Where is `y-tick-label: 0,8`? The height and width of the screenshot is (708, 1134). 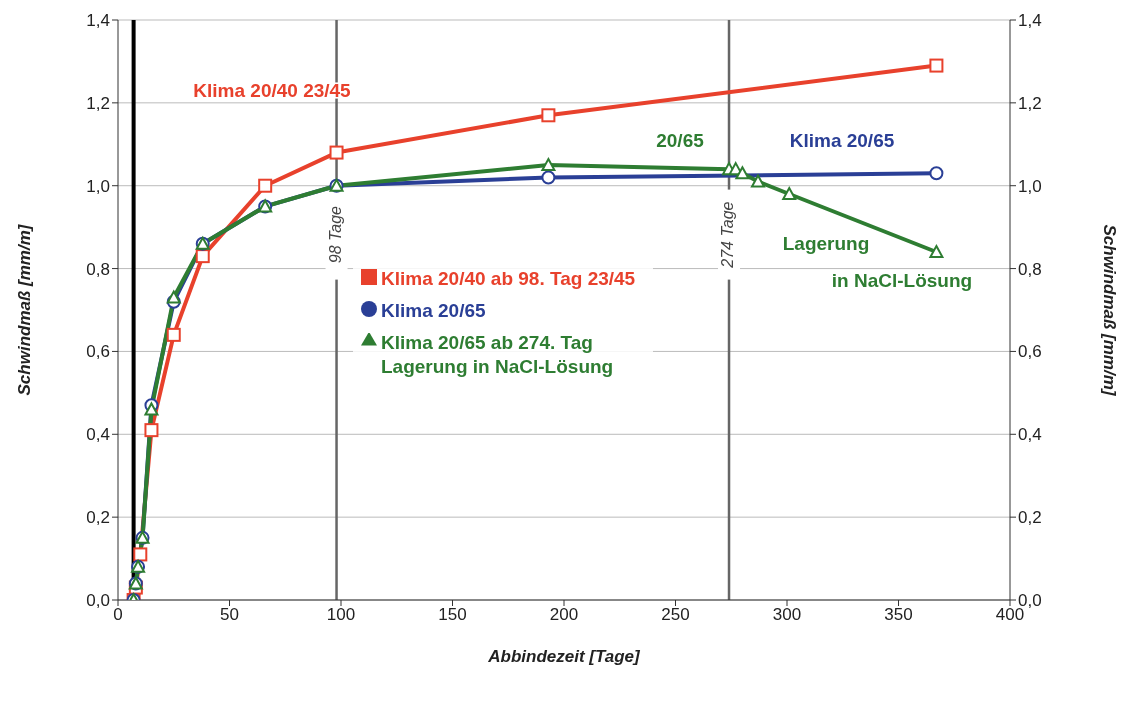
y-tick-label: 0,8 is located at coordinates (98, 269).